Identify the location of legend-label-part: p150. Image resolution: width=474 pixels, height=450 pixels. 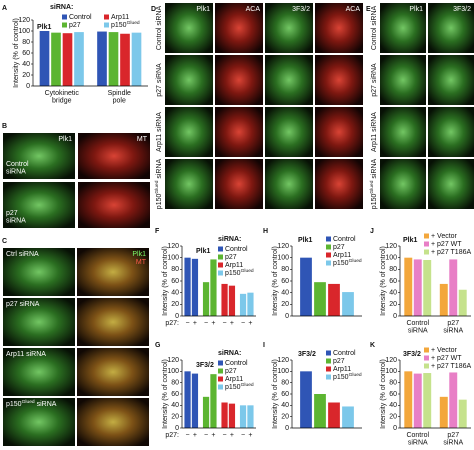
(233, 273).